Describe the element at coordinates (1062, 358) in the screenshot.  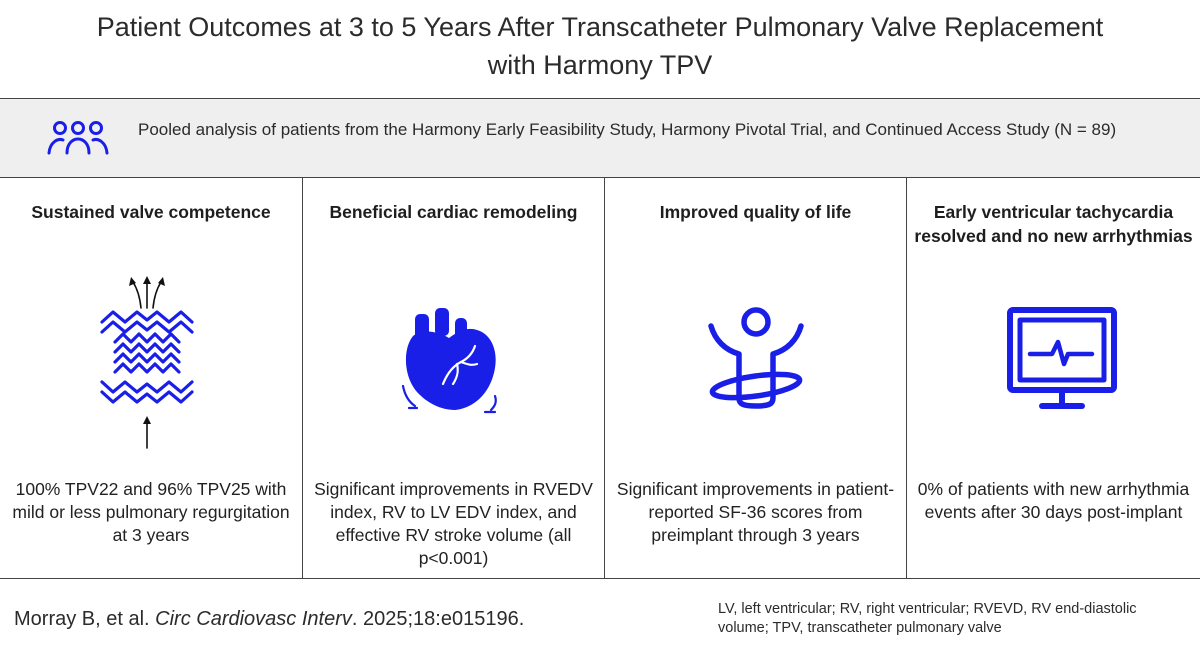
I see `monitor-ecg-icon` at that location.